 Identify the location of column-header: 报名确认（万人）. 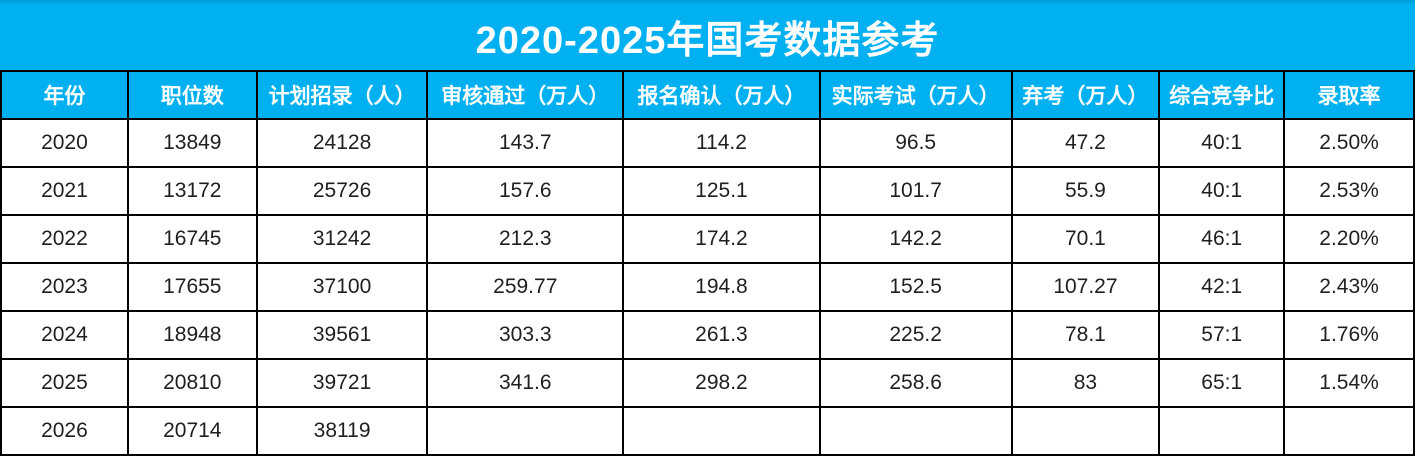
(721, 95).